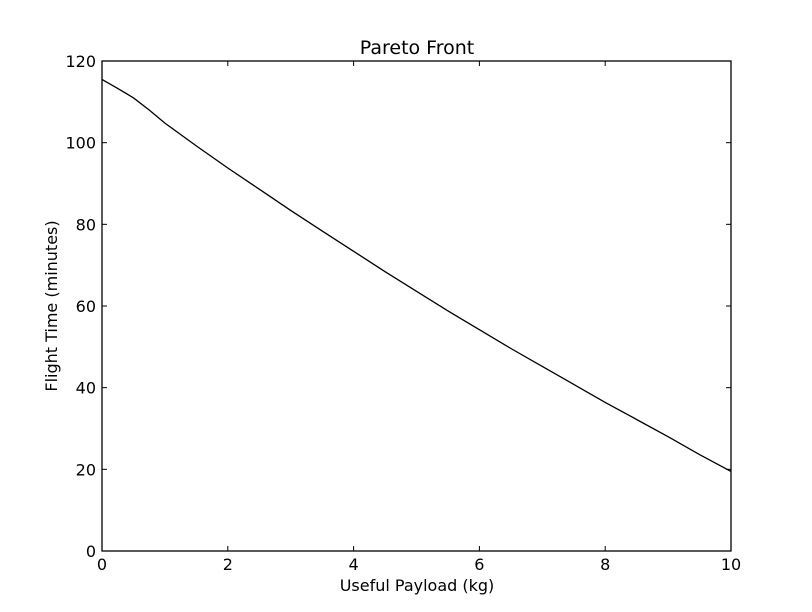 This screenshot has width=812, height=612. What do you see at coordinates (479, 564) in the screenshot?
I see `x-tick-label: 6` at bounding box center [479, 564].